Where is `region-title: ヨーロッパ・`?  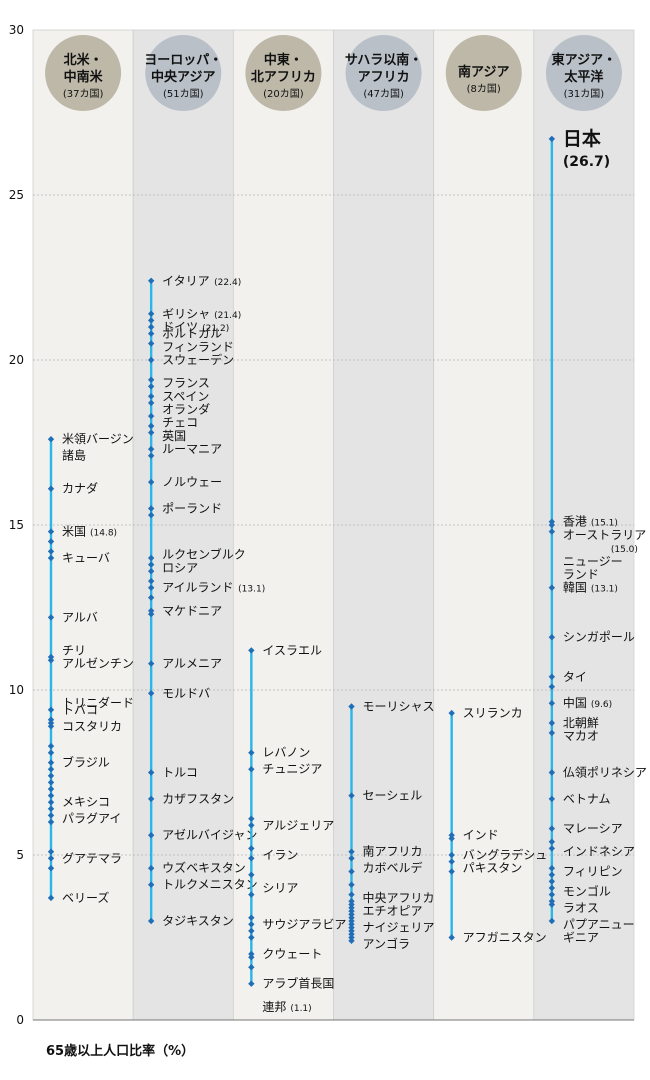 region-title: ヨーロッパ・ is located at coordinates (183, 60).